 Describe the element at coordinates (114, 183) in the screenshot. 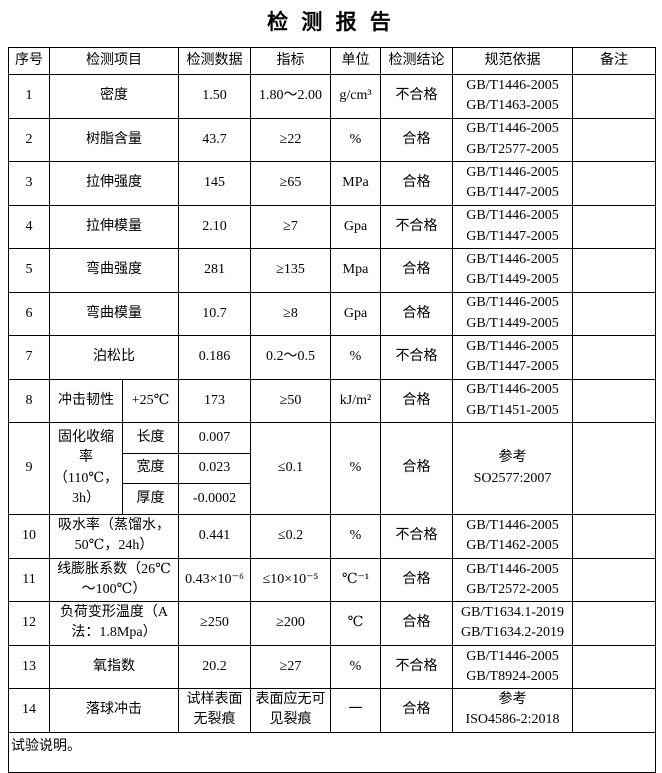

I see `item-cell: 拉伸强度` at that location.